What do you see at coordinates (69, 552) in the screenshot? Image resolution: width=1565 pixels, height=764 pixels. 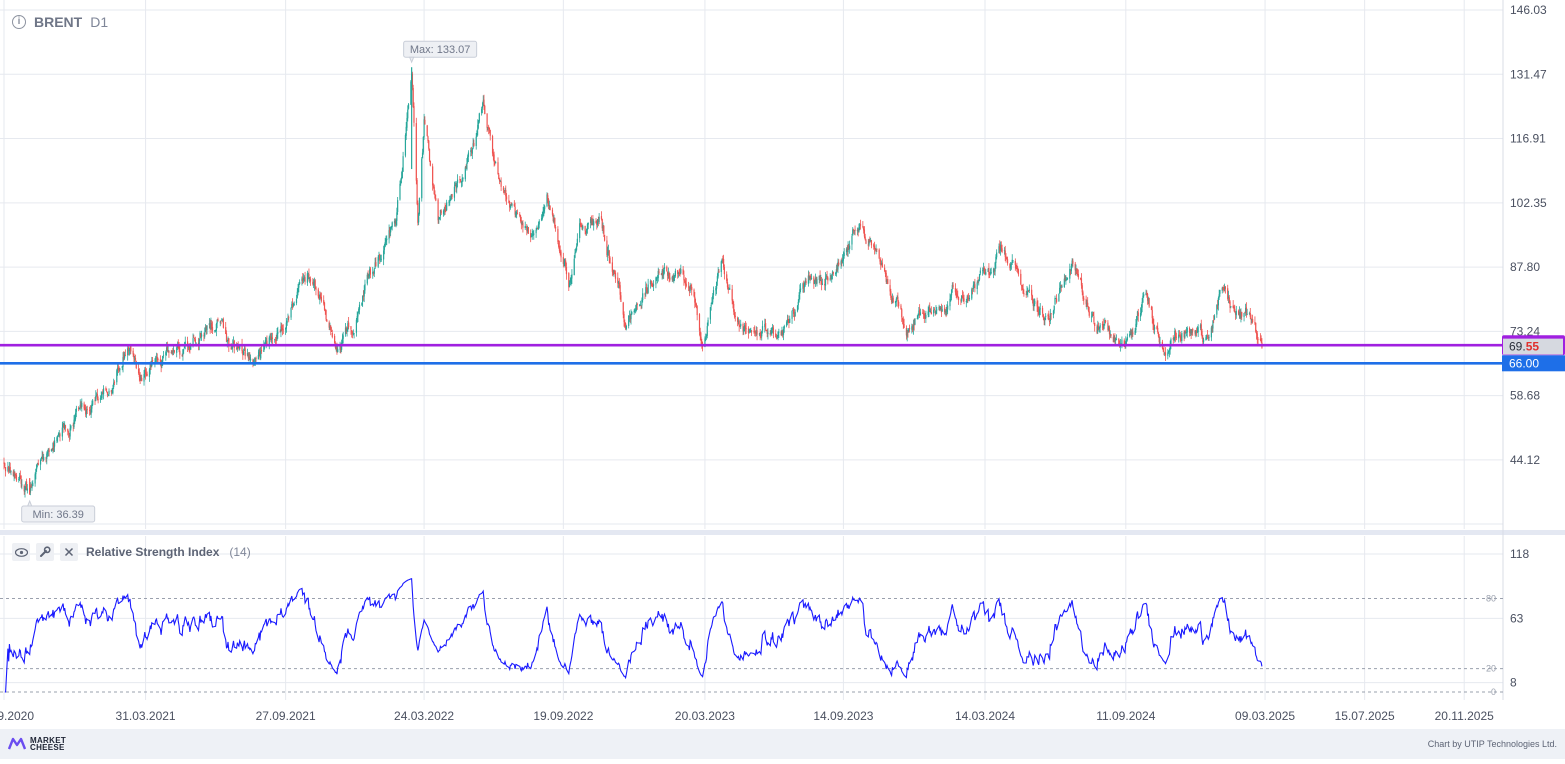 I see `close-icon` at bounding box center [69, 552].